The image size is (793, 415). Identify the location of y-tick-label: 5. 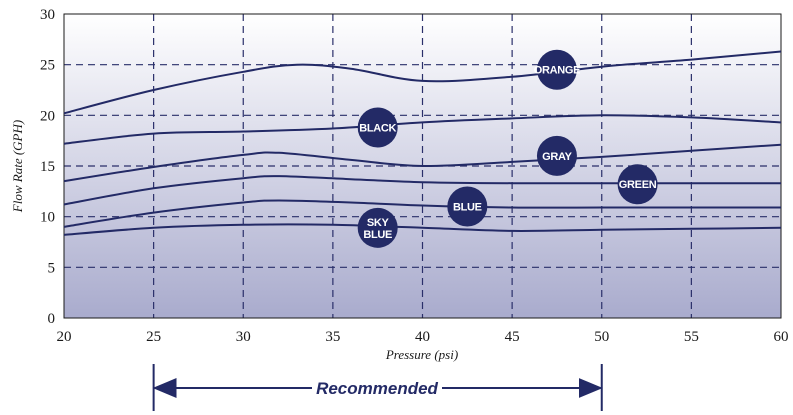
(52, 268).